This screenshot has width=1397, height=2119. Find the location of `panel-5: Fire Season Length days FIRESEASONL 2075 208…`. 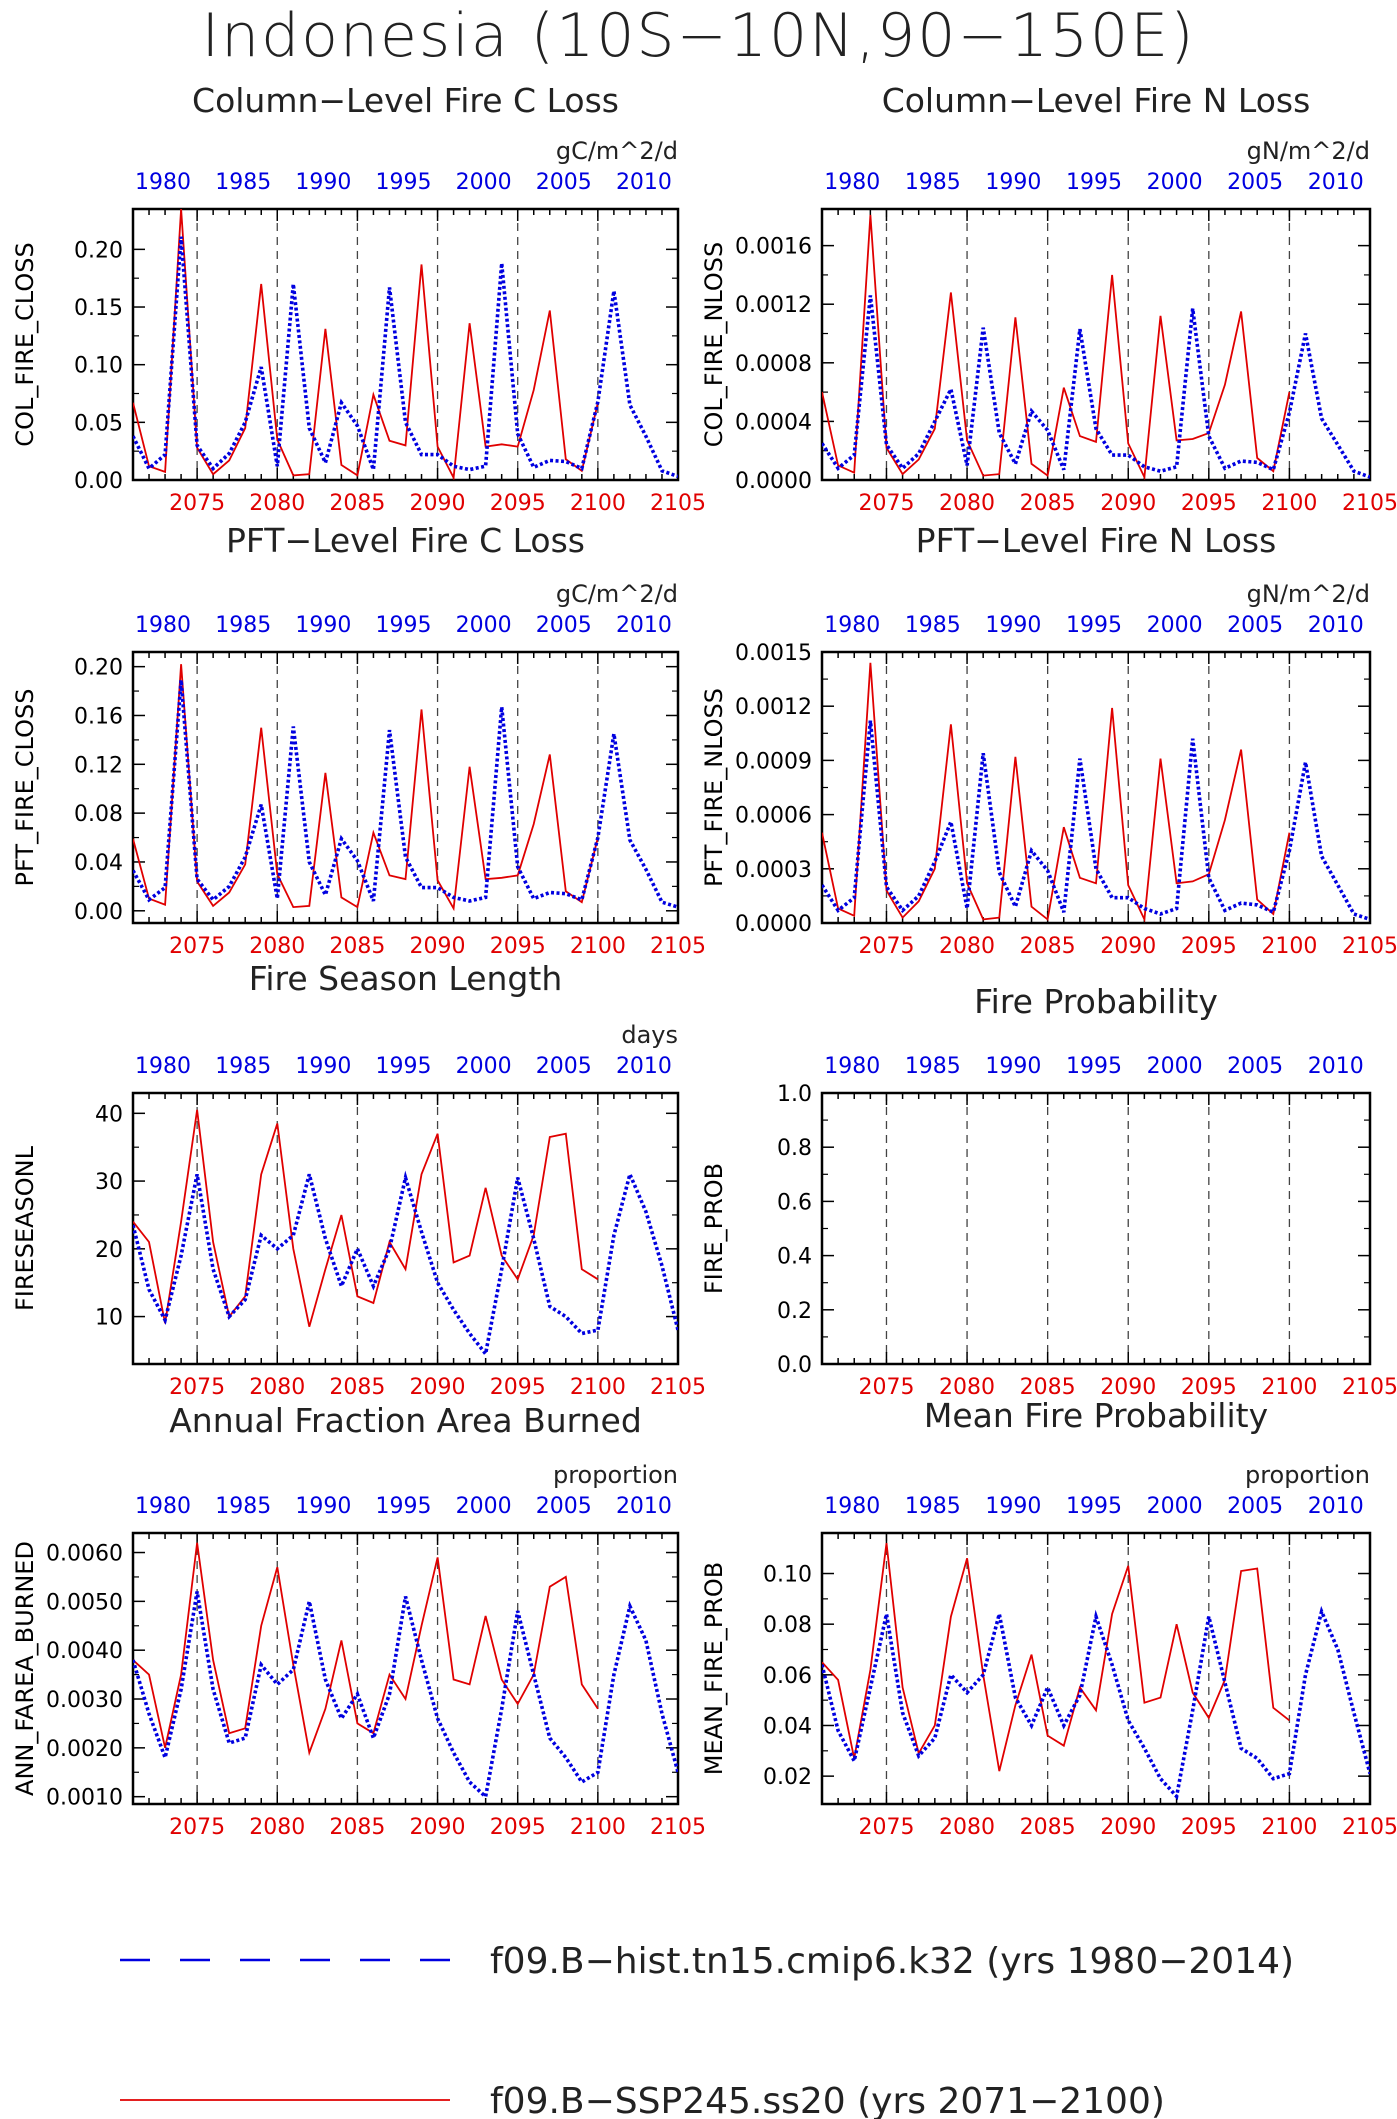

panel-5: Fire Season Length days FIRESEASONL 2075 208… is located at coordinates (358, 1179).